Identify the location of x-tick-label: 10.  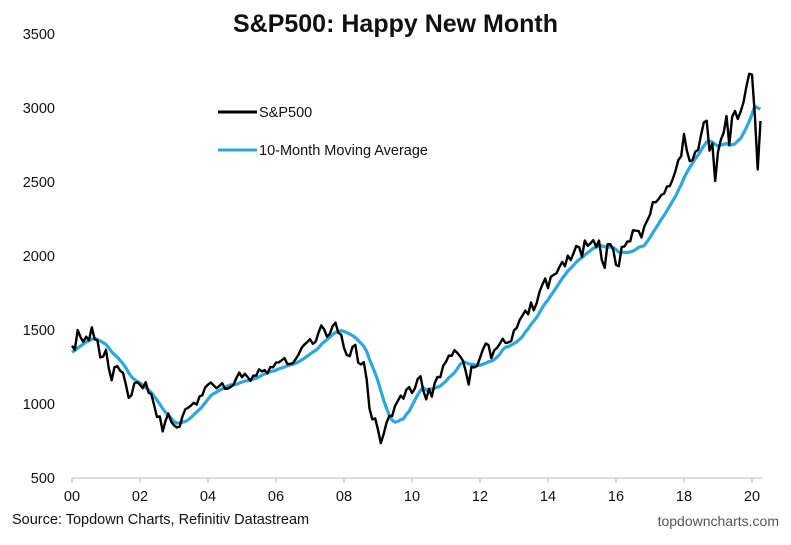
(412, 497).